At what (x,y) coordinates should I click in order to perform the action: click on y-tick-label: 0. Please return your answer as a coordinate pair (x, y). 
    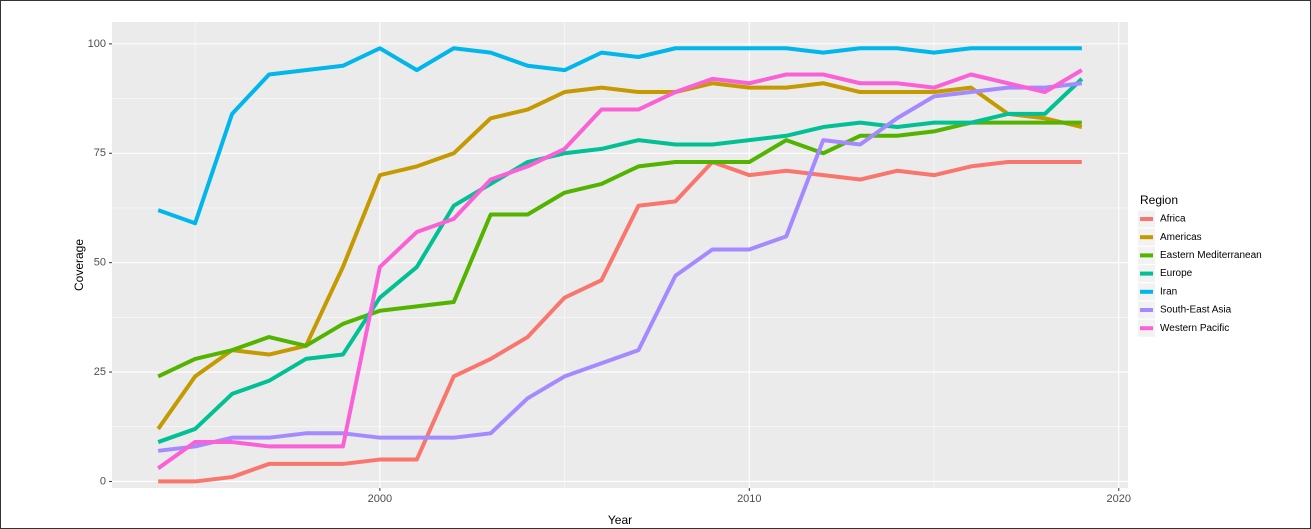
    Looking at the image, I should click on (103, 481).